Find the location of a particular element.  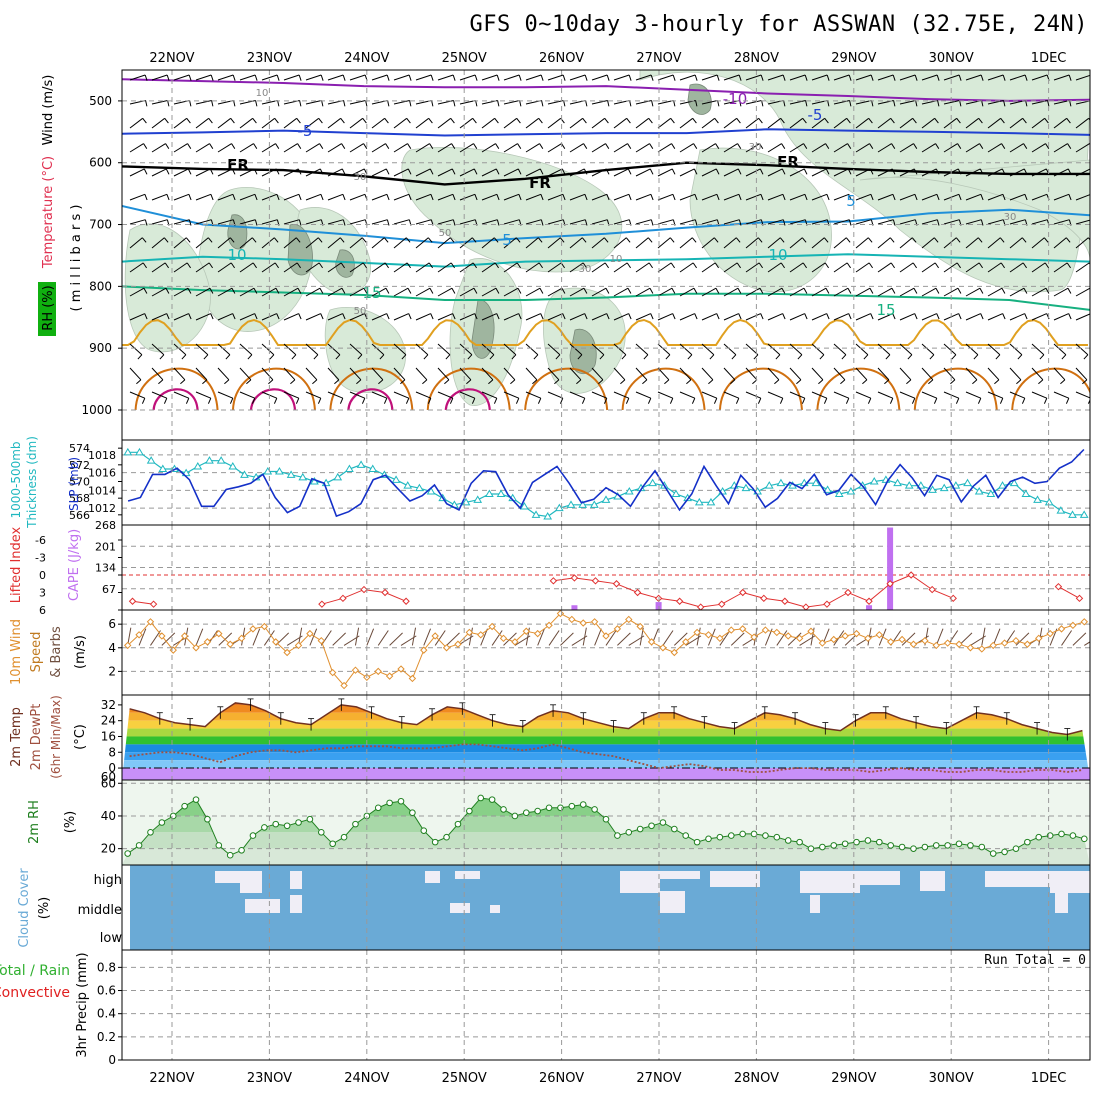

y-tick-label: 8 is located at coordinates (112, 752).